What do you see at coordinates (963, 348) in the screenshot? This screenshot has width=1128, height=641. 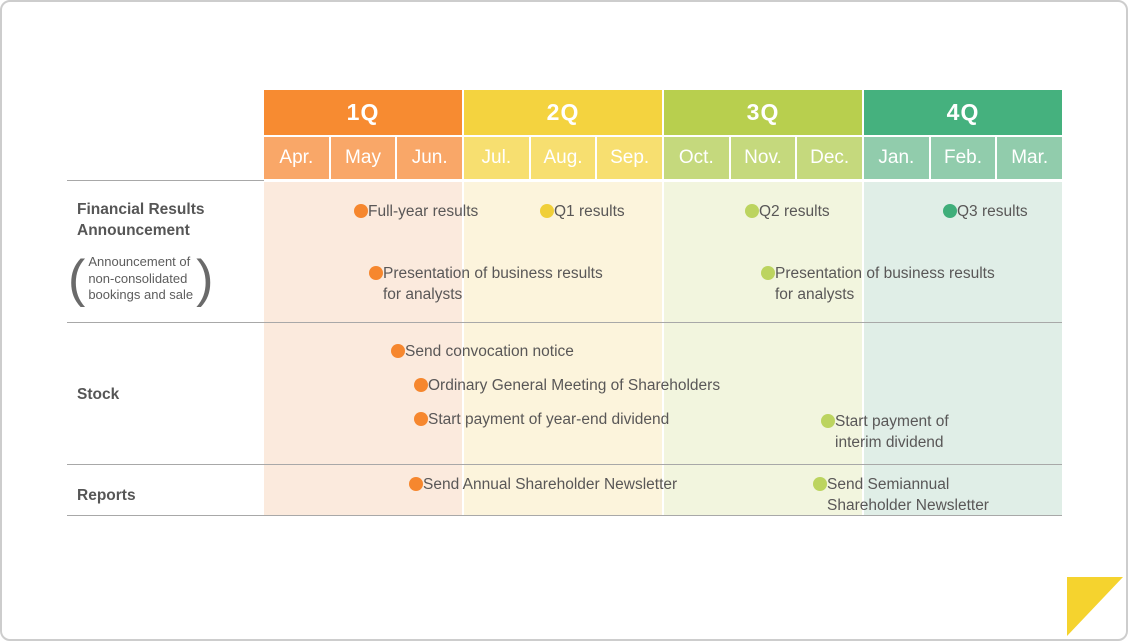 I see `q4-column-bg` at bounding box center [963, 348].